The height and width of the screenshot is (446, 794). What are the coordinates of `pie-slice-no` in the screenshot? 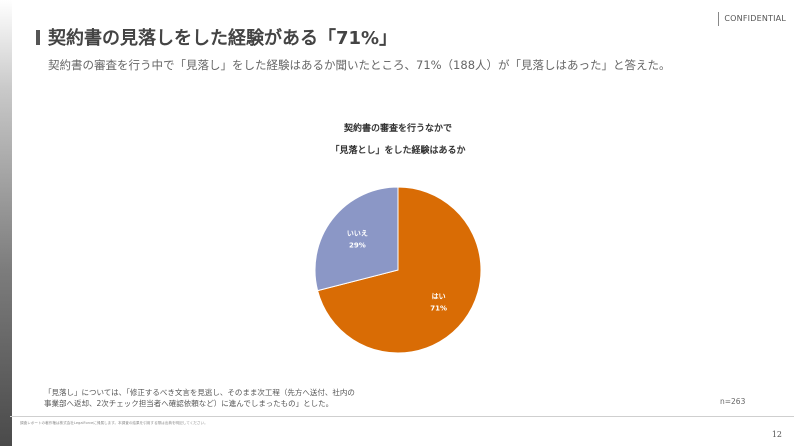 It's located at (356, 239).